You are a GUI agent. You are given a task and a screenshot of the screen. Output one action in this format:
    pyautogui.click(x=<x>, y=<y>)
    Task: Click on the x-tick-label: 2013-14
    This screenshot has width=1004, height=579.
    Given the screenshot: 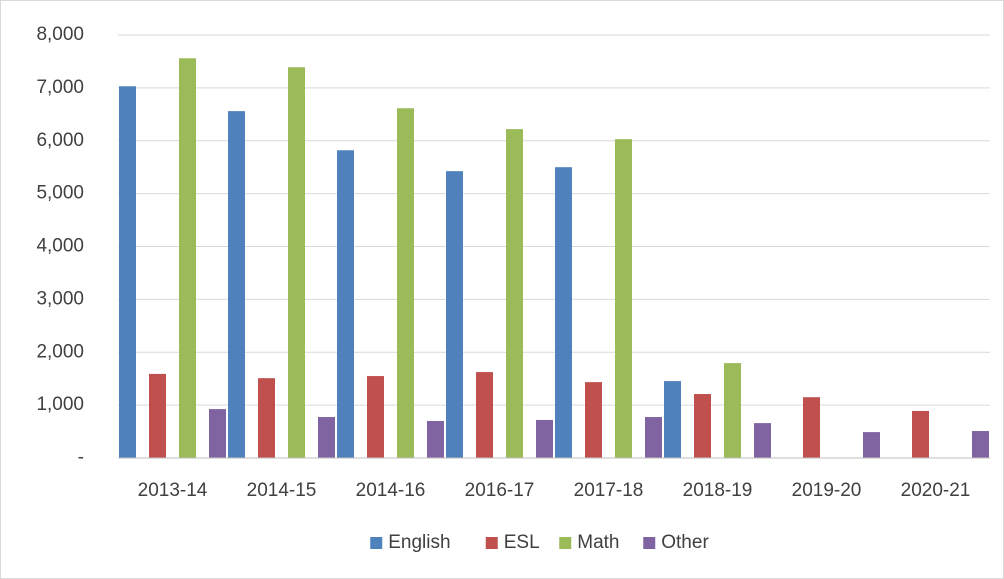 What is the action you would take?
    pyautogui.click(x=173, y=490)
    